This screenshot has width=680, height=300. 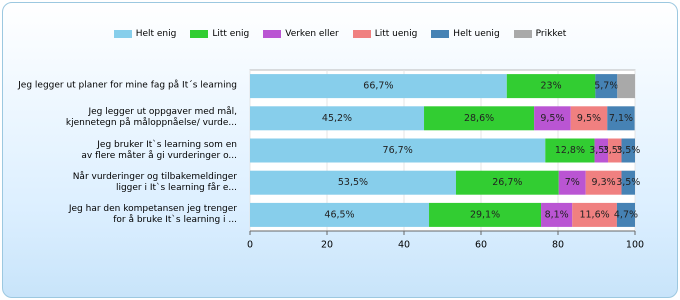 I want to click on x-tick-label: 20, so click(x=327, y=245).